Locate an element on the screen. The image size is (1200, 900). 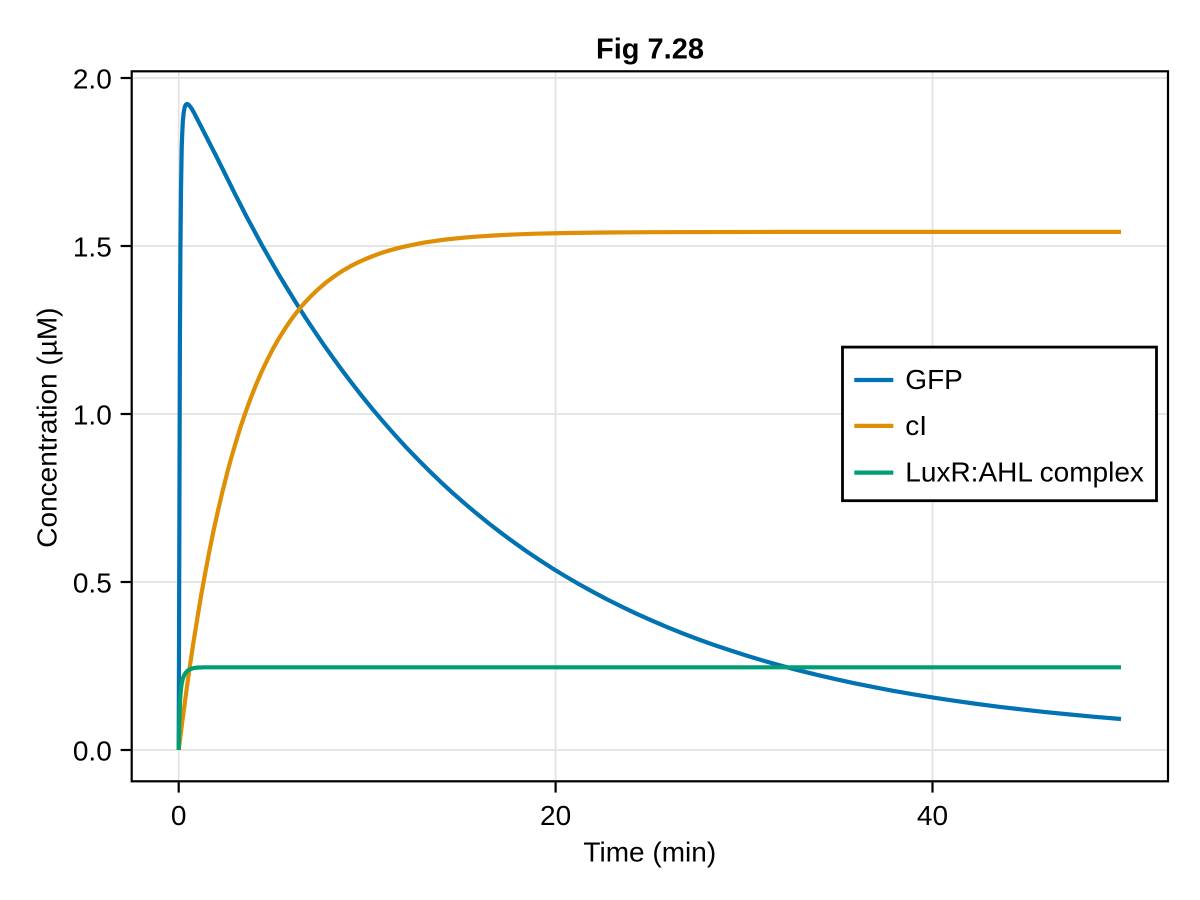
svg-text: 1.0 is located at coordinates (92, 415).